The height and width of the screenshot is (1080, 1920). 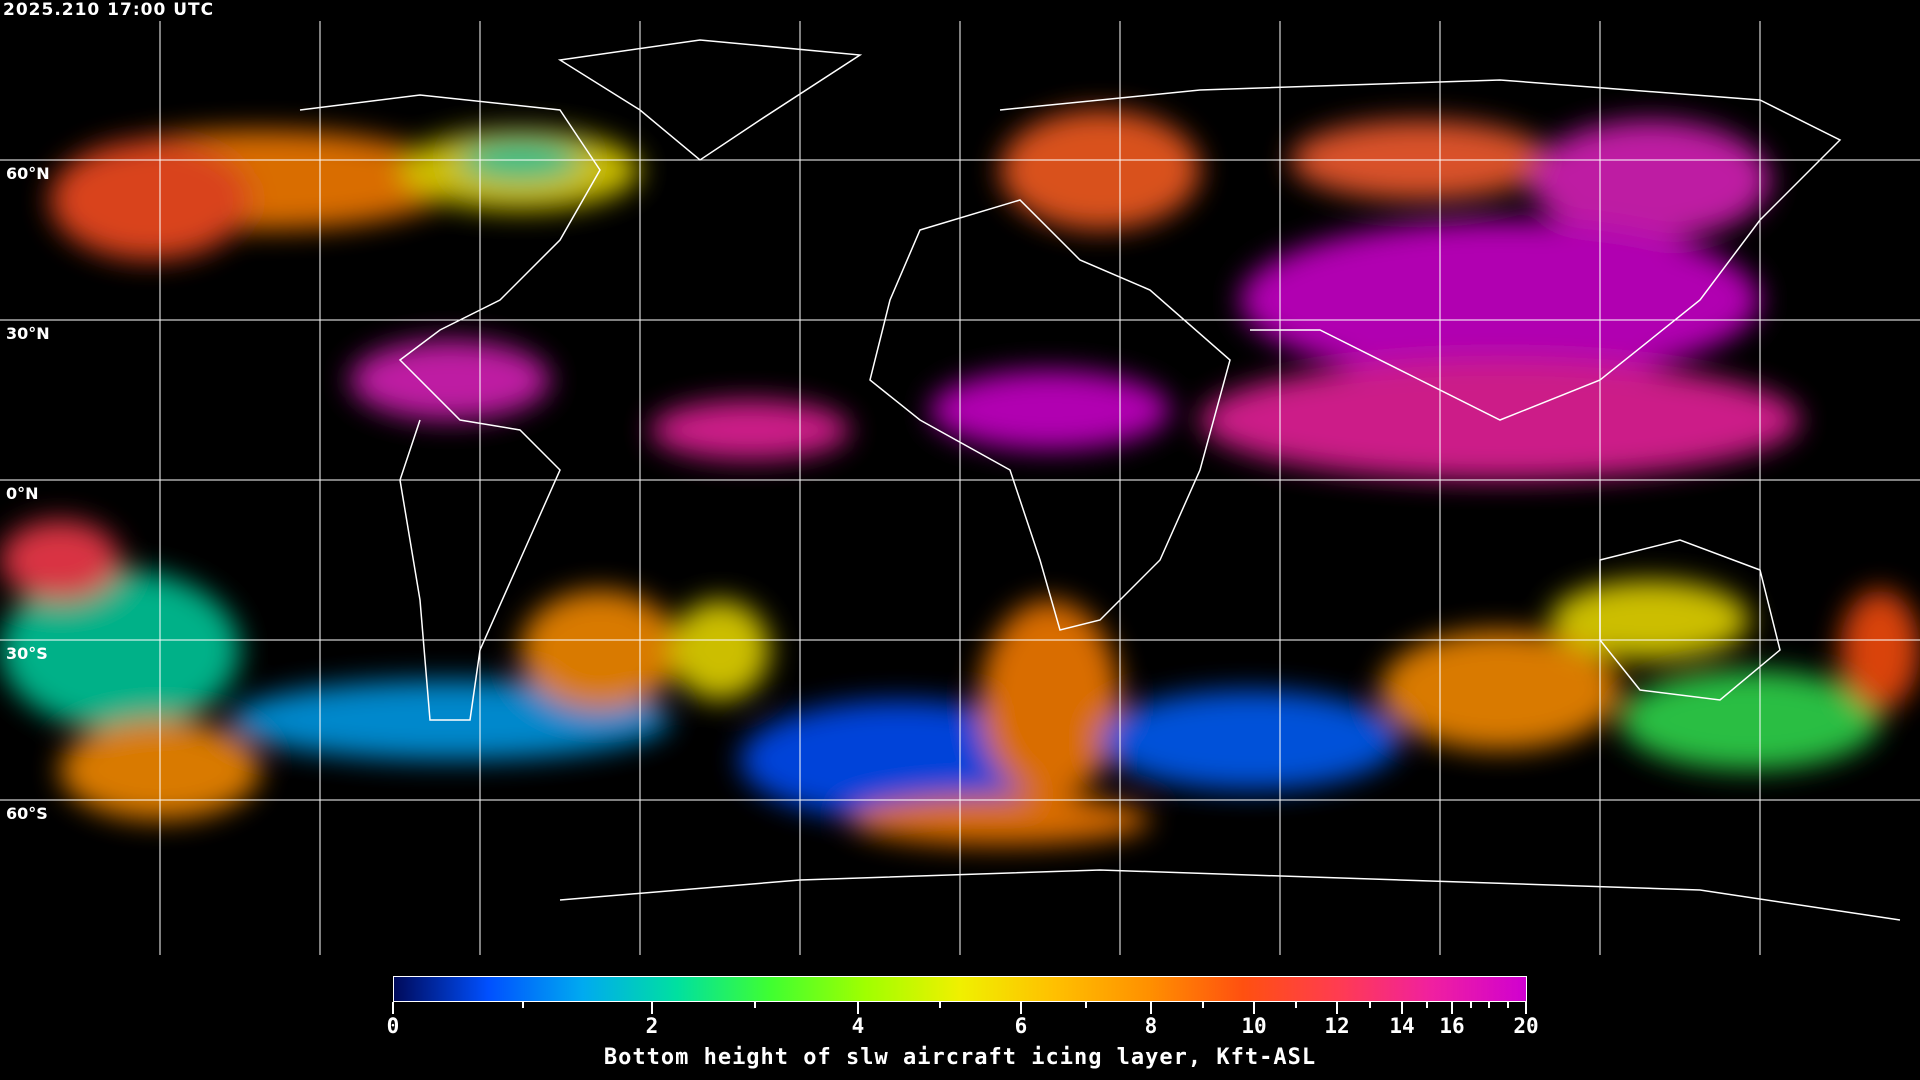 What do you see at coordinates (1254, 1026) in the screenshot?
I see `colorbar-tick-label: 10` at bounding box center [1254, 1026].